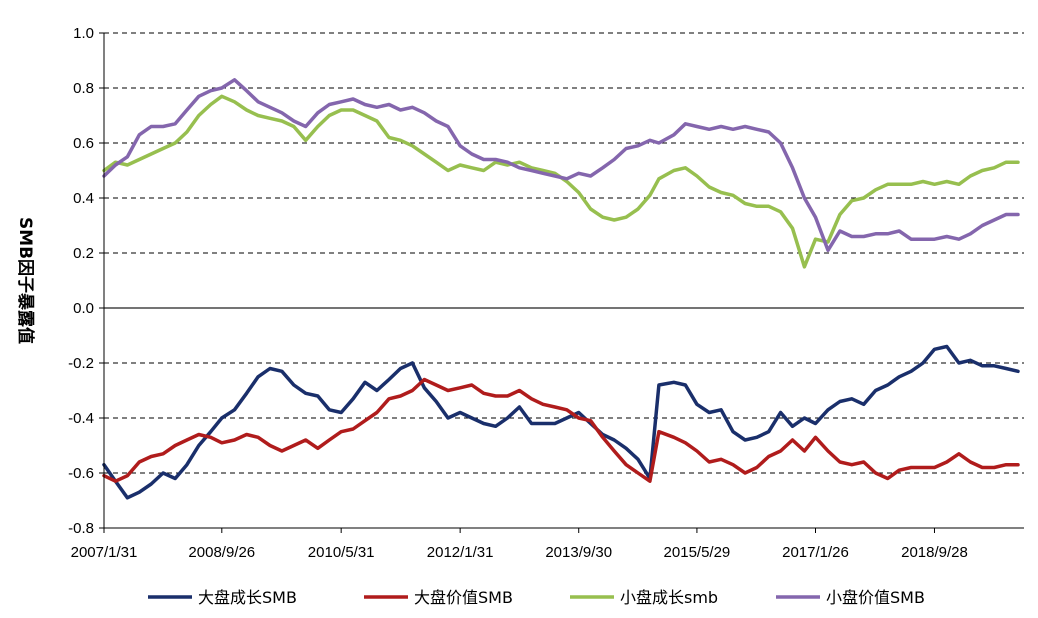 The height and width of the screenshot is (618, 1038). I want to click on y-tick-label: 0.2, so click(83, 253).